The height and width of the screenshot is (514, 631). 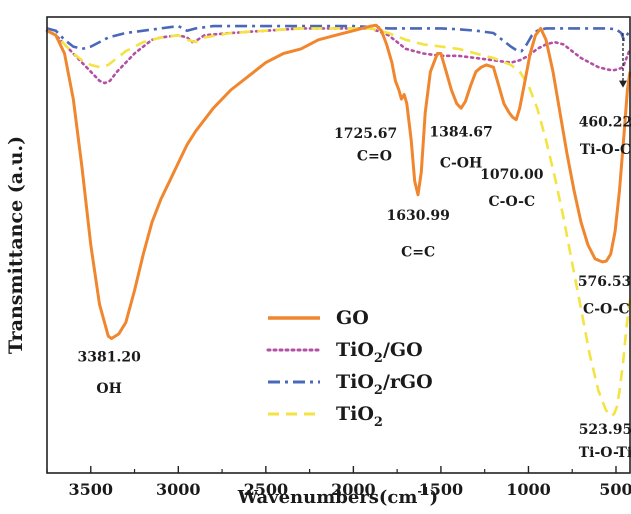 I want to click on y-axis-label: Transmittance (a.u.), so click(x=16, y=245).